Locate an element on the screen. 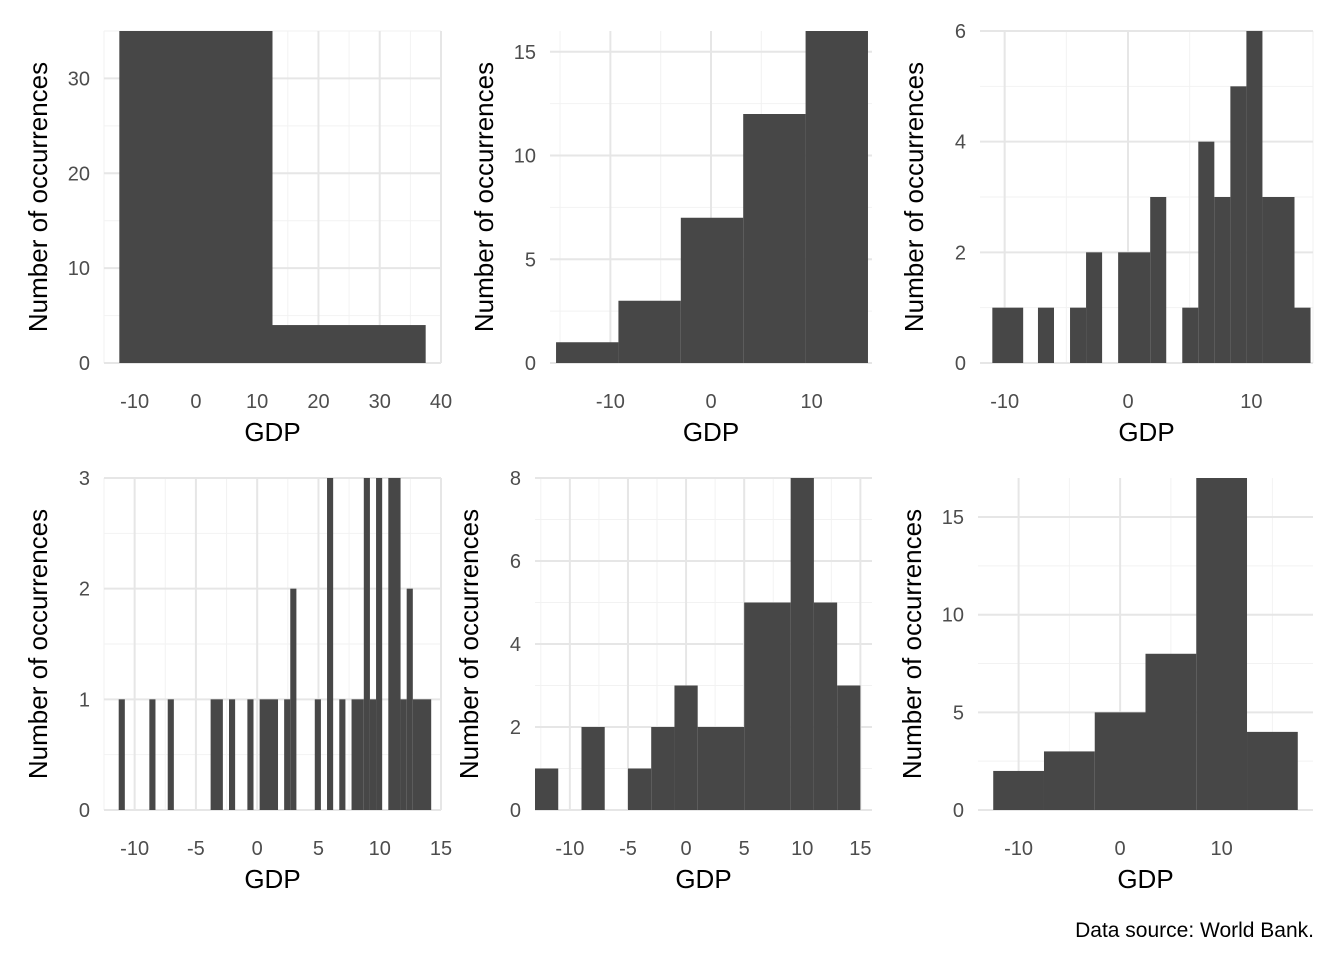 This screenshot has width=1344, height=960. histogram-panel-3: -10 0 10 0 2 4 6 GDP Number of occurrences is located at coordinates (1106, 234).